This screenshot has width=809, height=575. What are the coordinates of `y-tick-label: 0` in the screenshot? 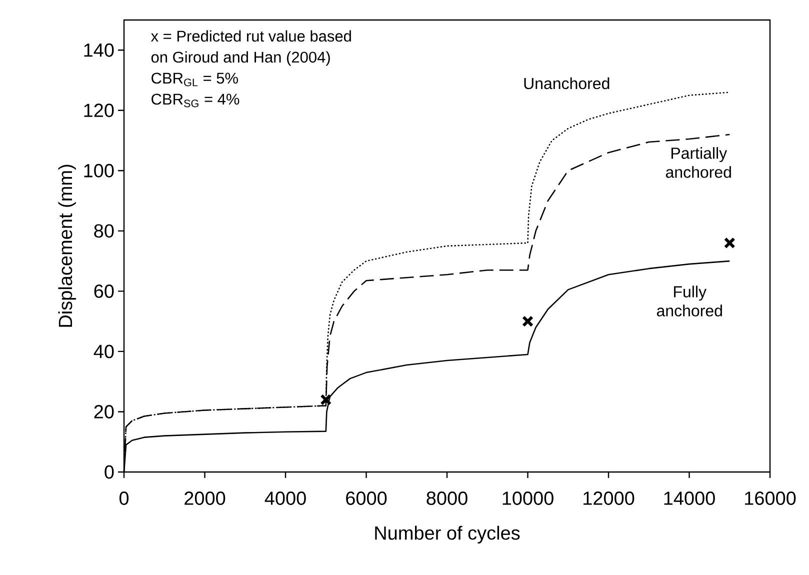 It's located at (109, 472).